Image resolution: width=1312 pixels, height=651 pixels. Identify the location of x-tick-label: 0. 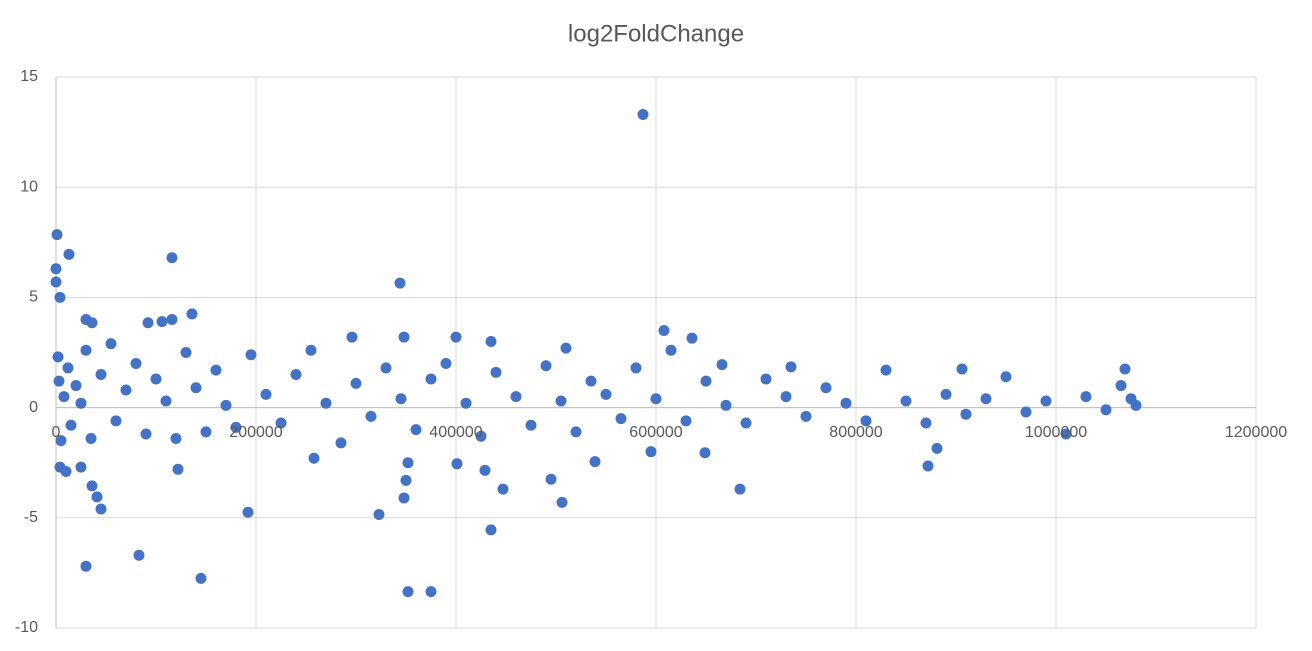
(56, 432).